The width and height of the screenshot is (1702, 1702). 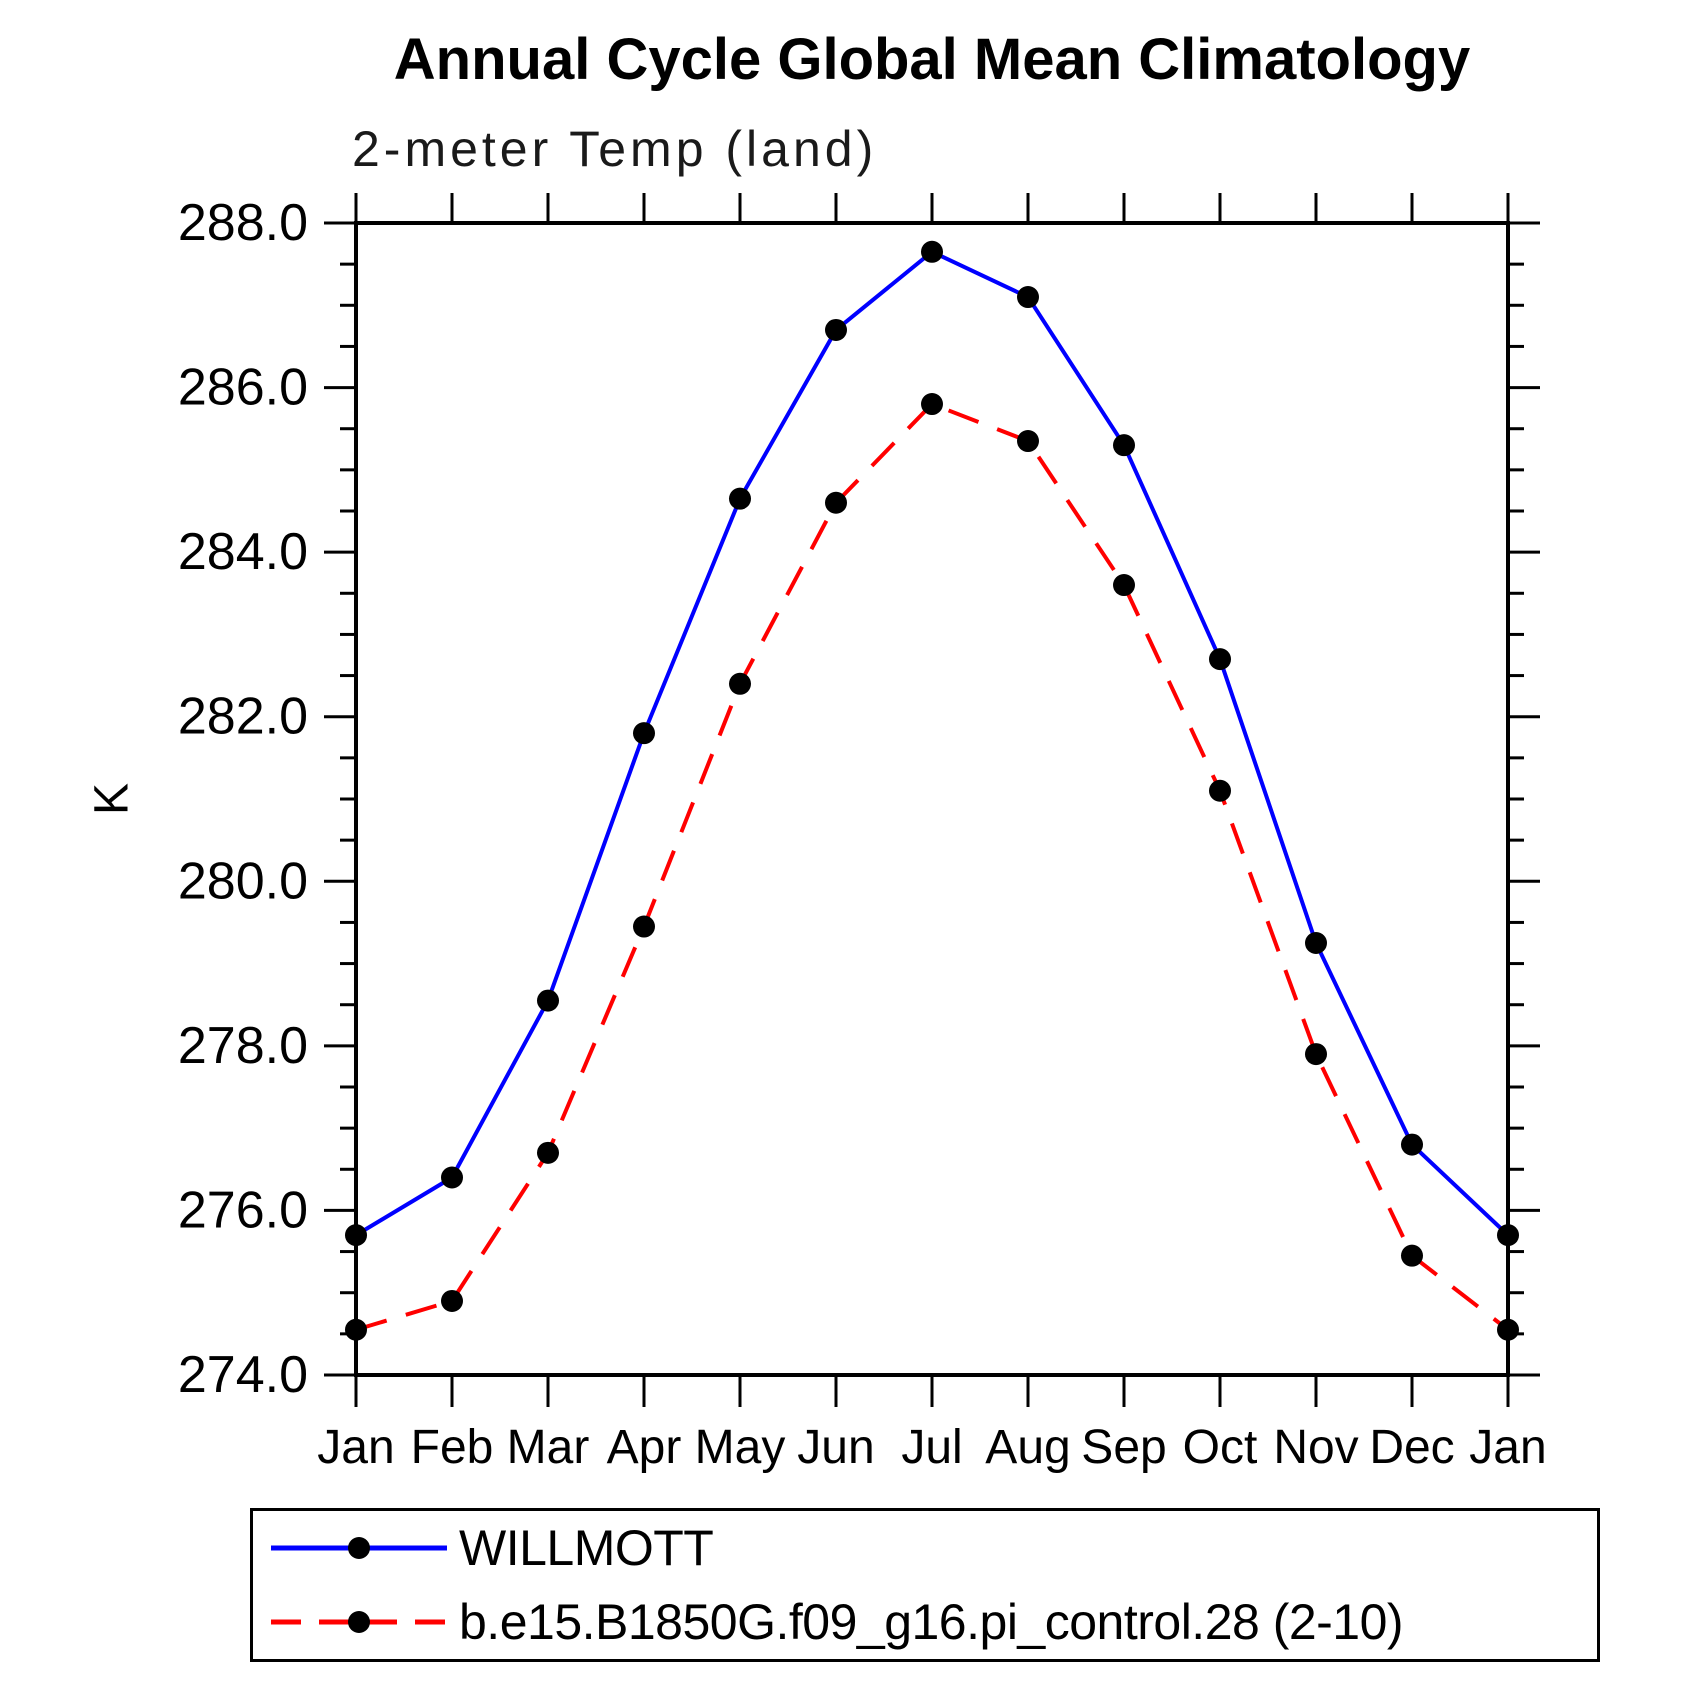 What do you see at coordinates (243, 552) in the screenshot?
I see `y-tick-label: 284.0` at bounding box center [243, 552].